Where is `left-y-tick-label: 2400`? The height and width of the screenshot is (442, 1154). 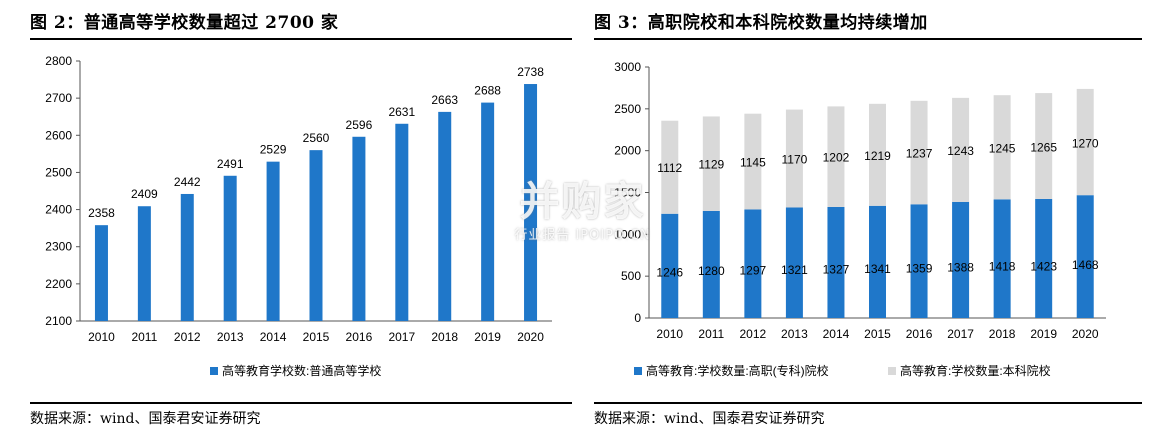 left-y-tick-label: 2400 is located at coordinates (58, 210).